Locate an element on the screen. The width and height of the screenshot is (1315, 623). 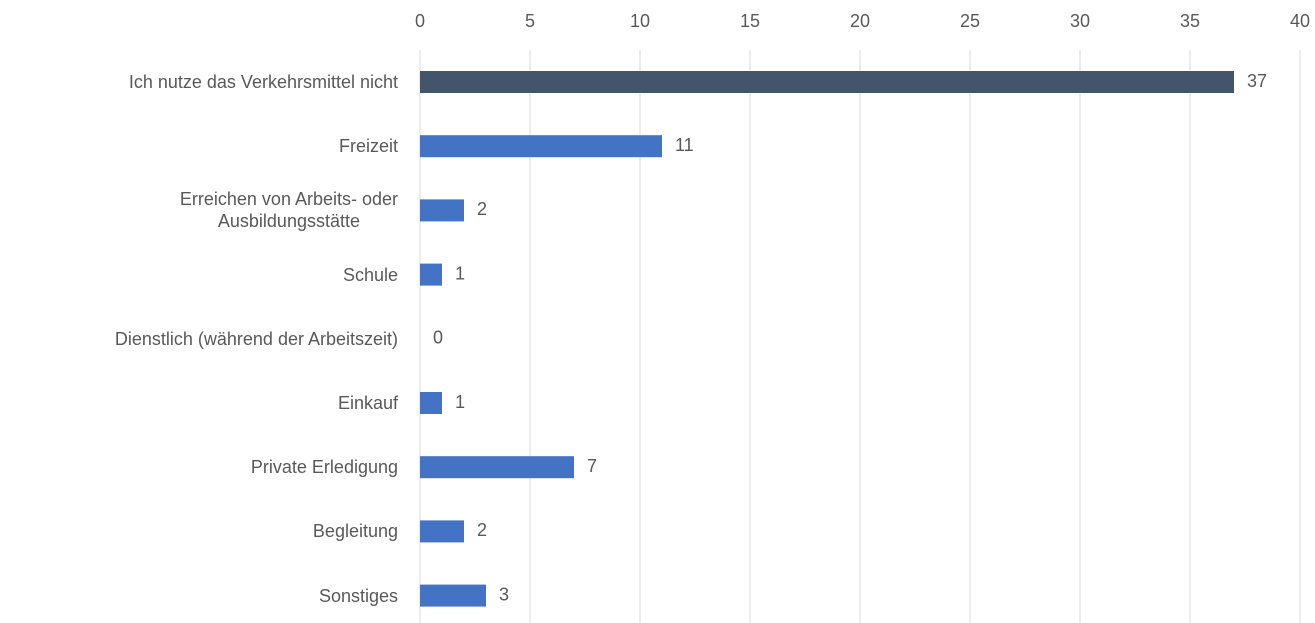
x-tick-label: 15 is located at coordinates (750, 21).